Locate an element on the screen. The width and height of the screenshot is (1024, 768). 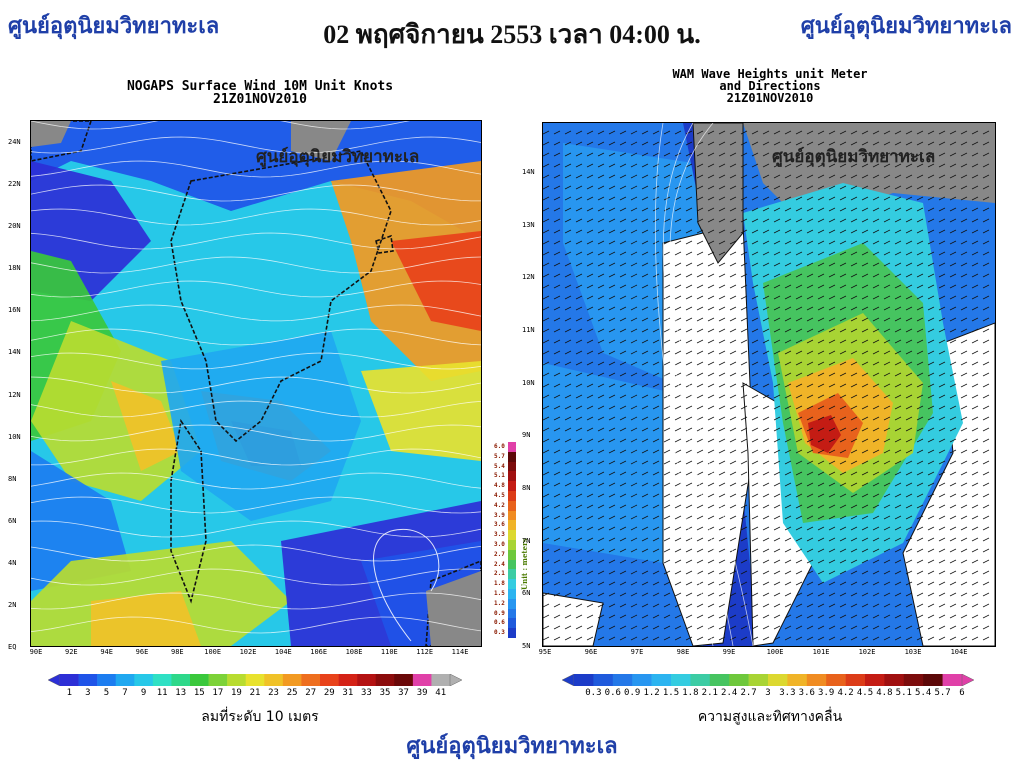
wind-map-title-line2: 21Z01NOV2010 is located at coordinates (260, 100).